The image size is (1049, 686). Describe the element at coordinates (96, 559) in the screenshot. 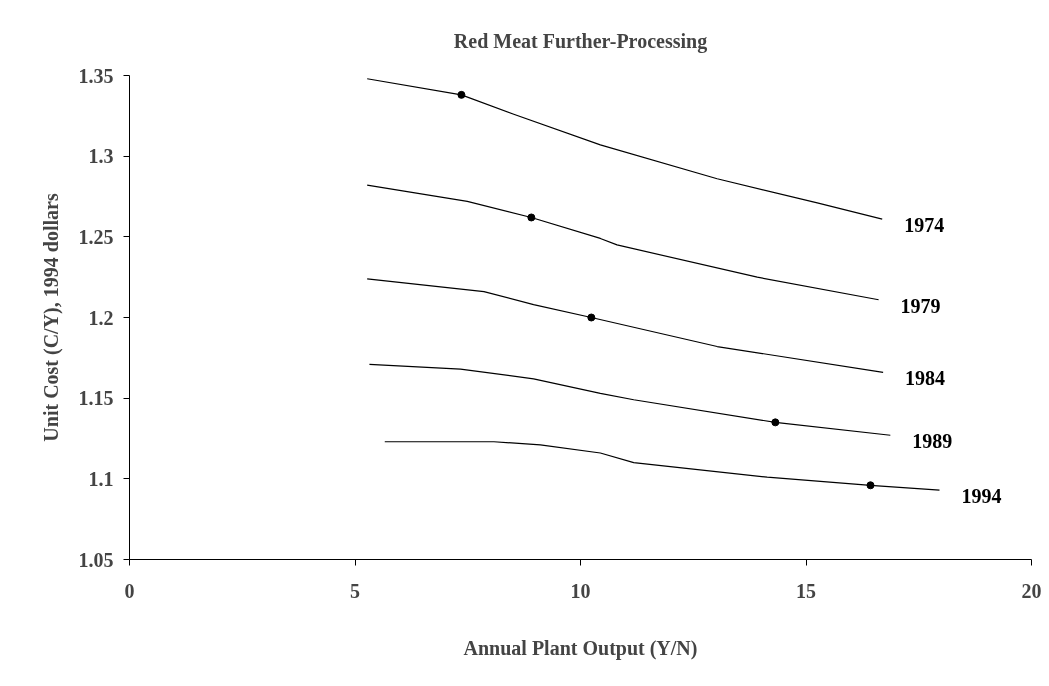

I see `y-tick-label: 1.05` at that location.